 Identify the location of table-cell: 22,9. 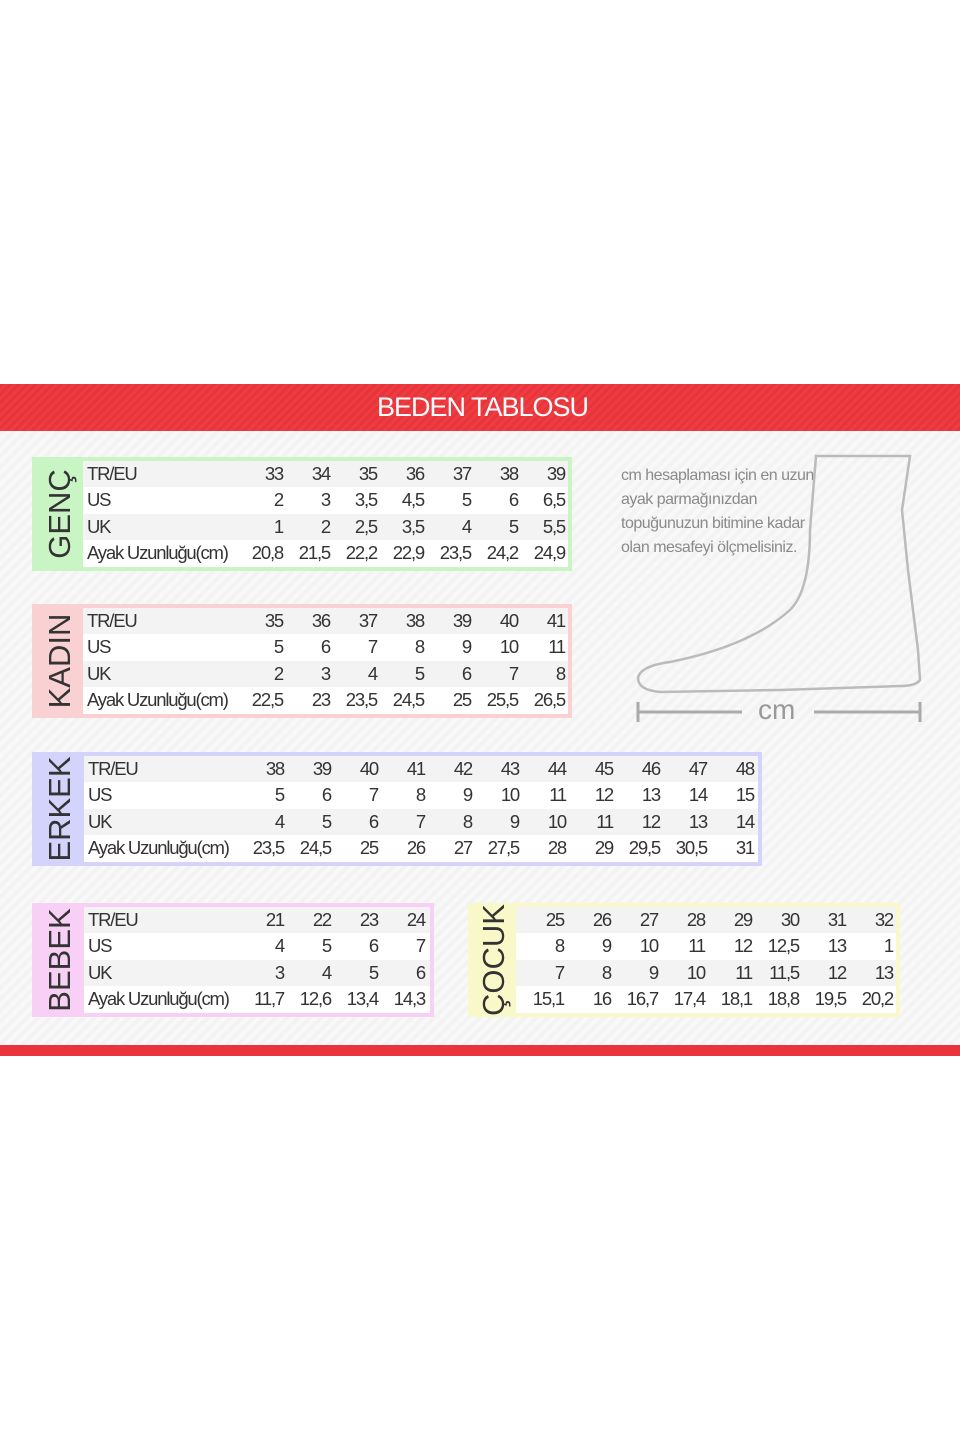
(408, 553).